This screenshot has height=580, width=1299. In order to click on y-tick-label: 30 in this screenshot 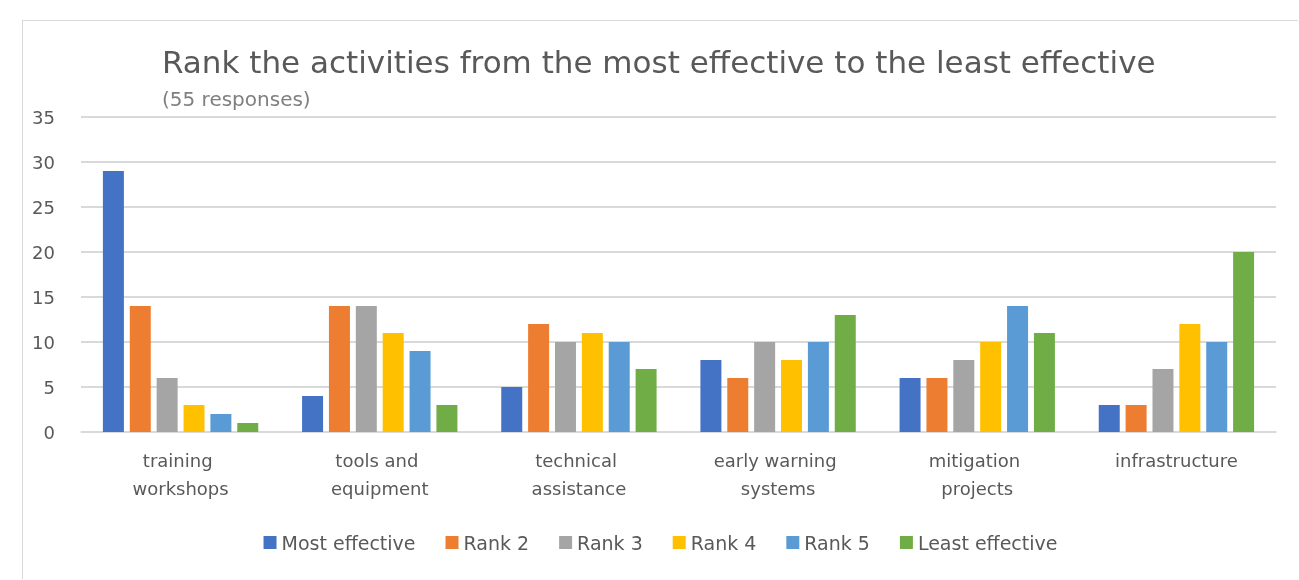, I will do `click(43, 162)`.